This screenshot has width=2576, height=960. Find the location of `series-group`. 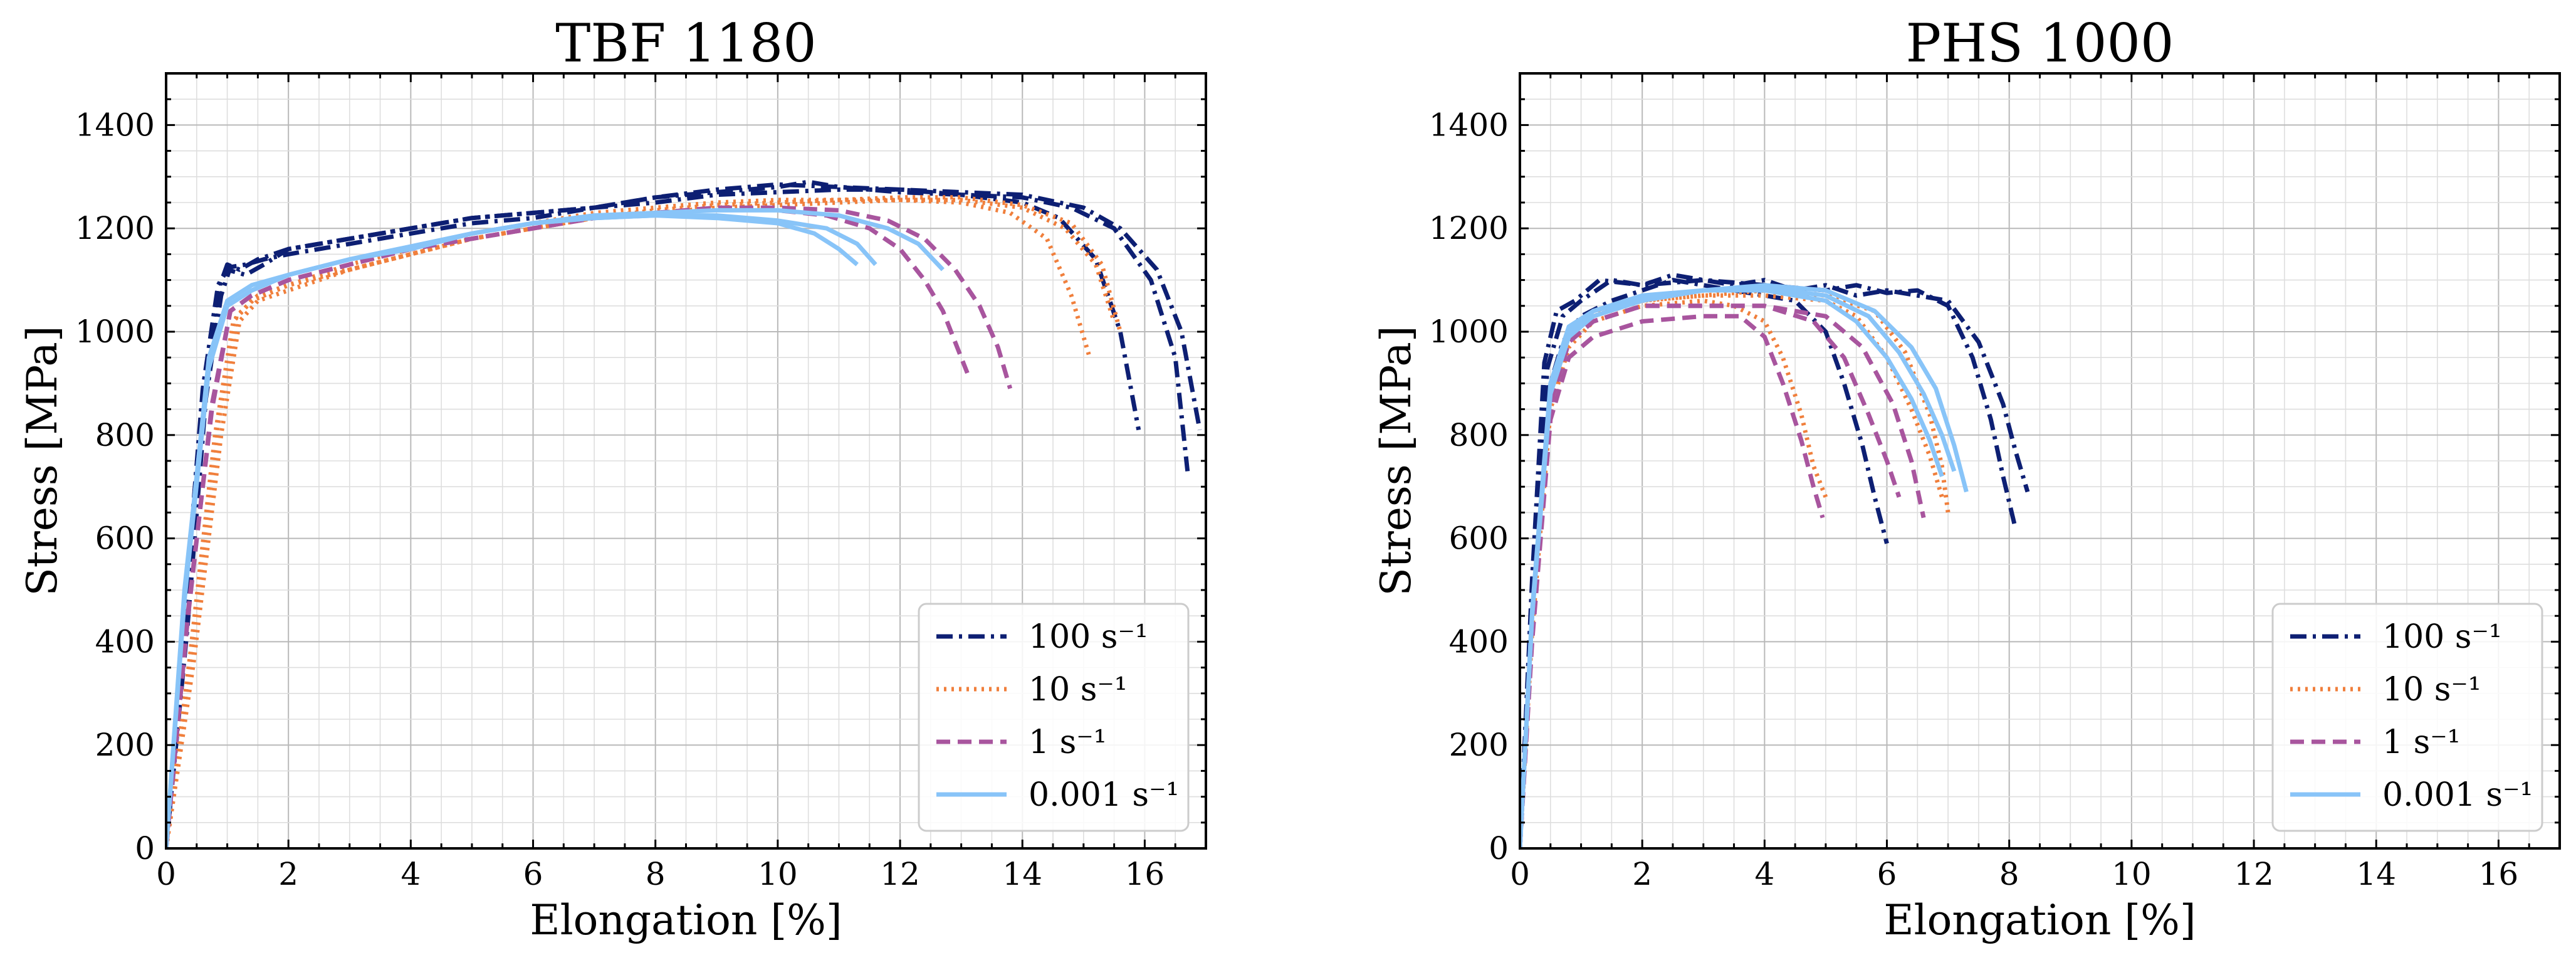

series-group is located at coordinates (1775, 560).